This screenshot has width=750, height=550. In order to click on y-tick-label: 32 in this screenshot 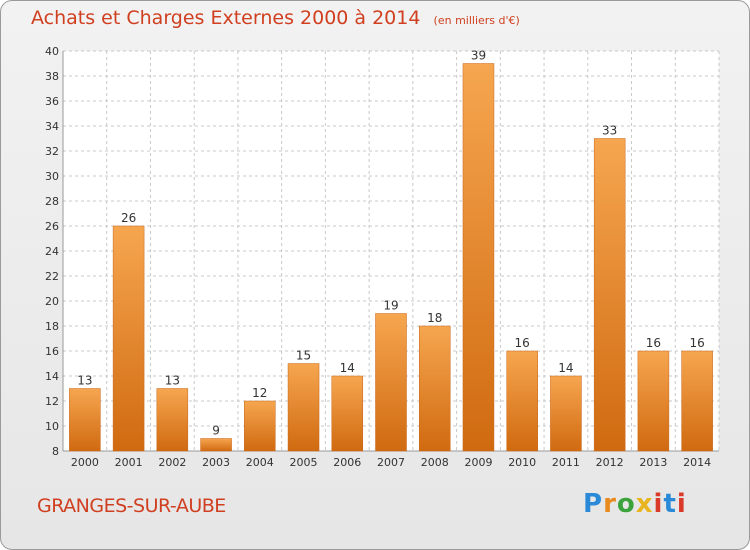, I will do `click(52, 151)`.